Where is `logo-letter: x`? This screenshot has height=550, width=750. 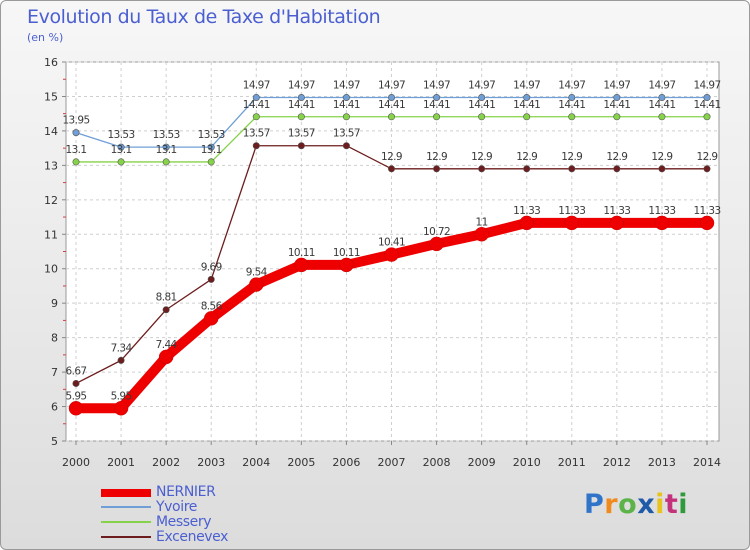
logo-letter: x is located at coordinates (646, 504).